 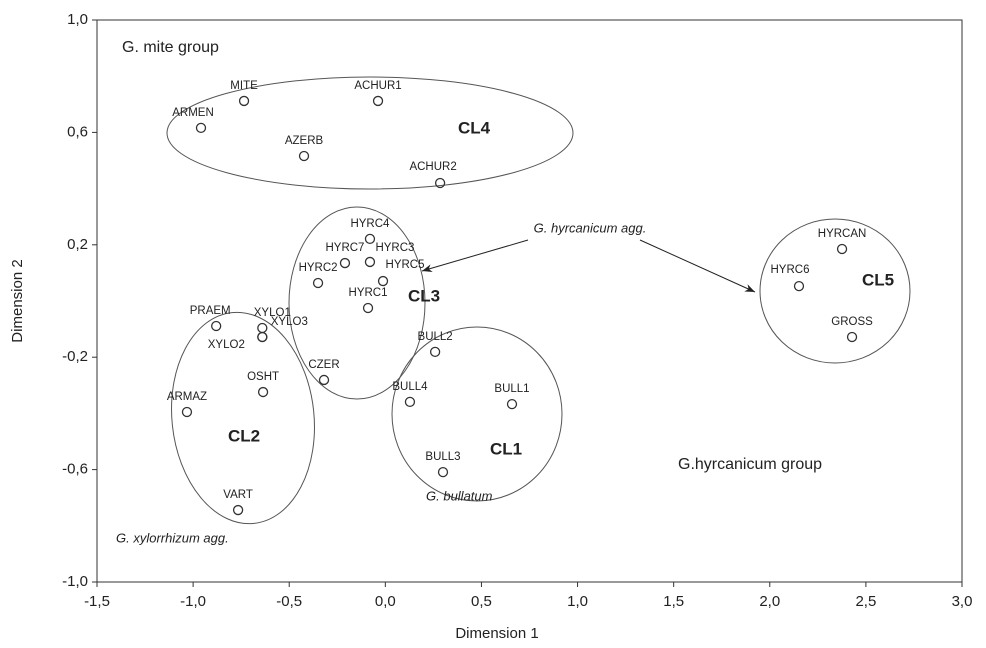 I want to click on point-label: XYLO1, so click(x=272, y=313).